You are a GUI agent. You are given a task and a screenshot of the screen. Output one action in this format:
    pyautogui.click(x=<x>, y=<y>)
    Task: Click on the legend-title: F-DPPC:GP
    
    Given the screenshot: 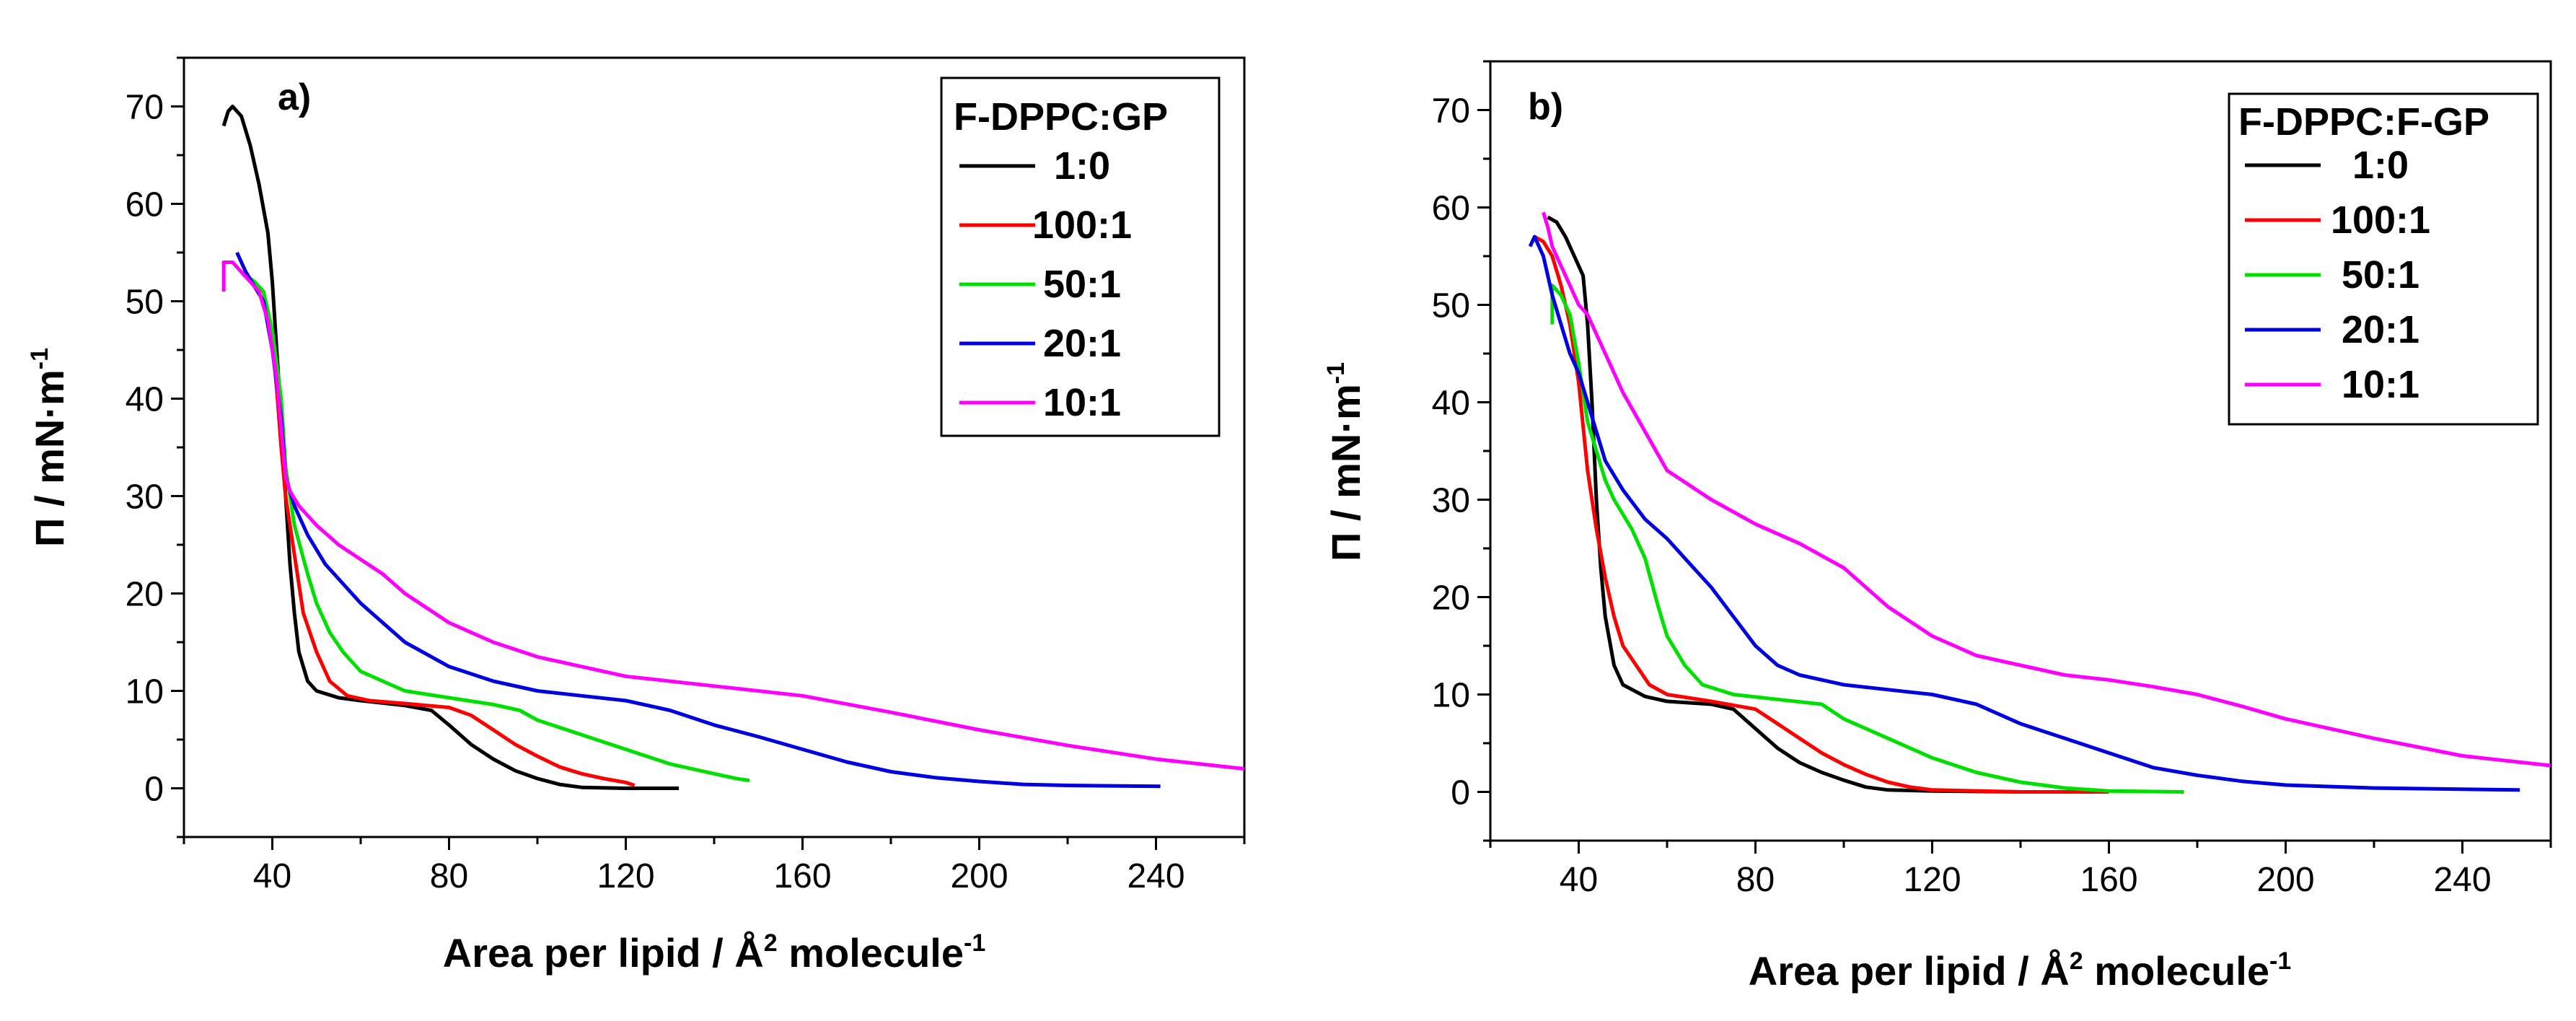 What is the action you would take?
    pyautogui.click(x=1061, y=117)
    